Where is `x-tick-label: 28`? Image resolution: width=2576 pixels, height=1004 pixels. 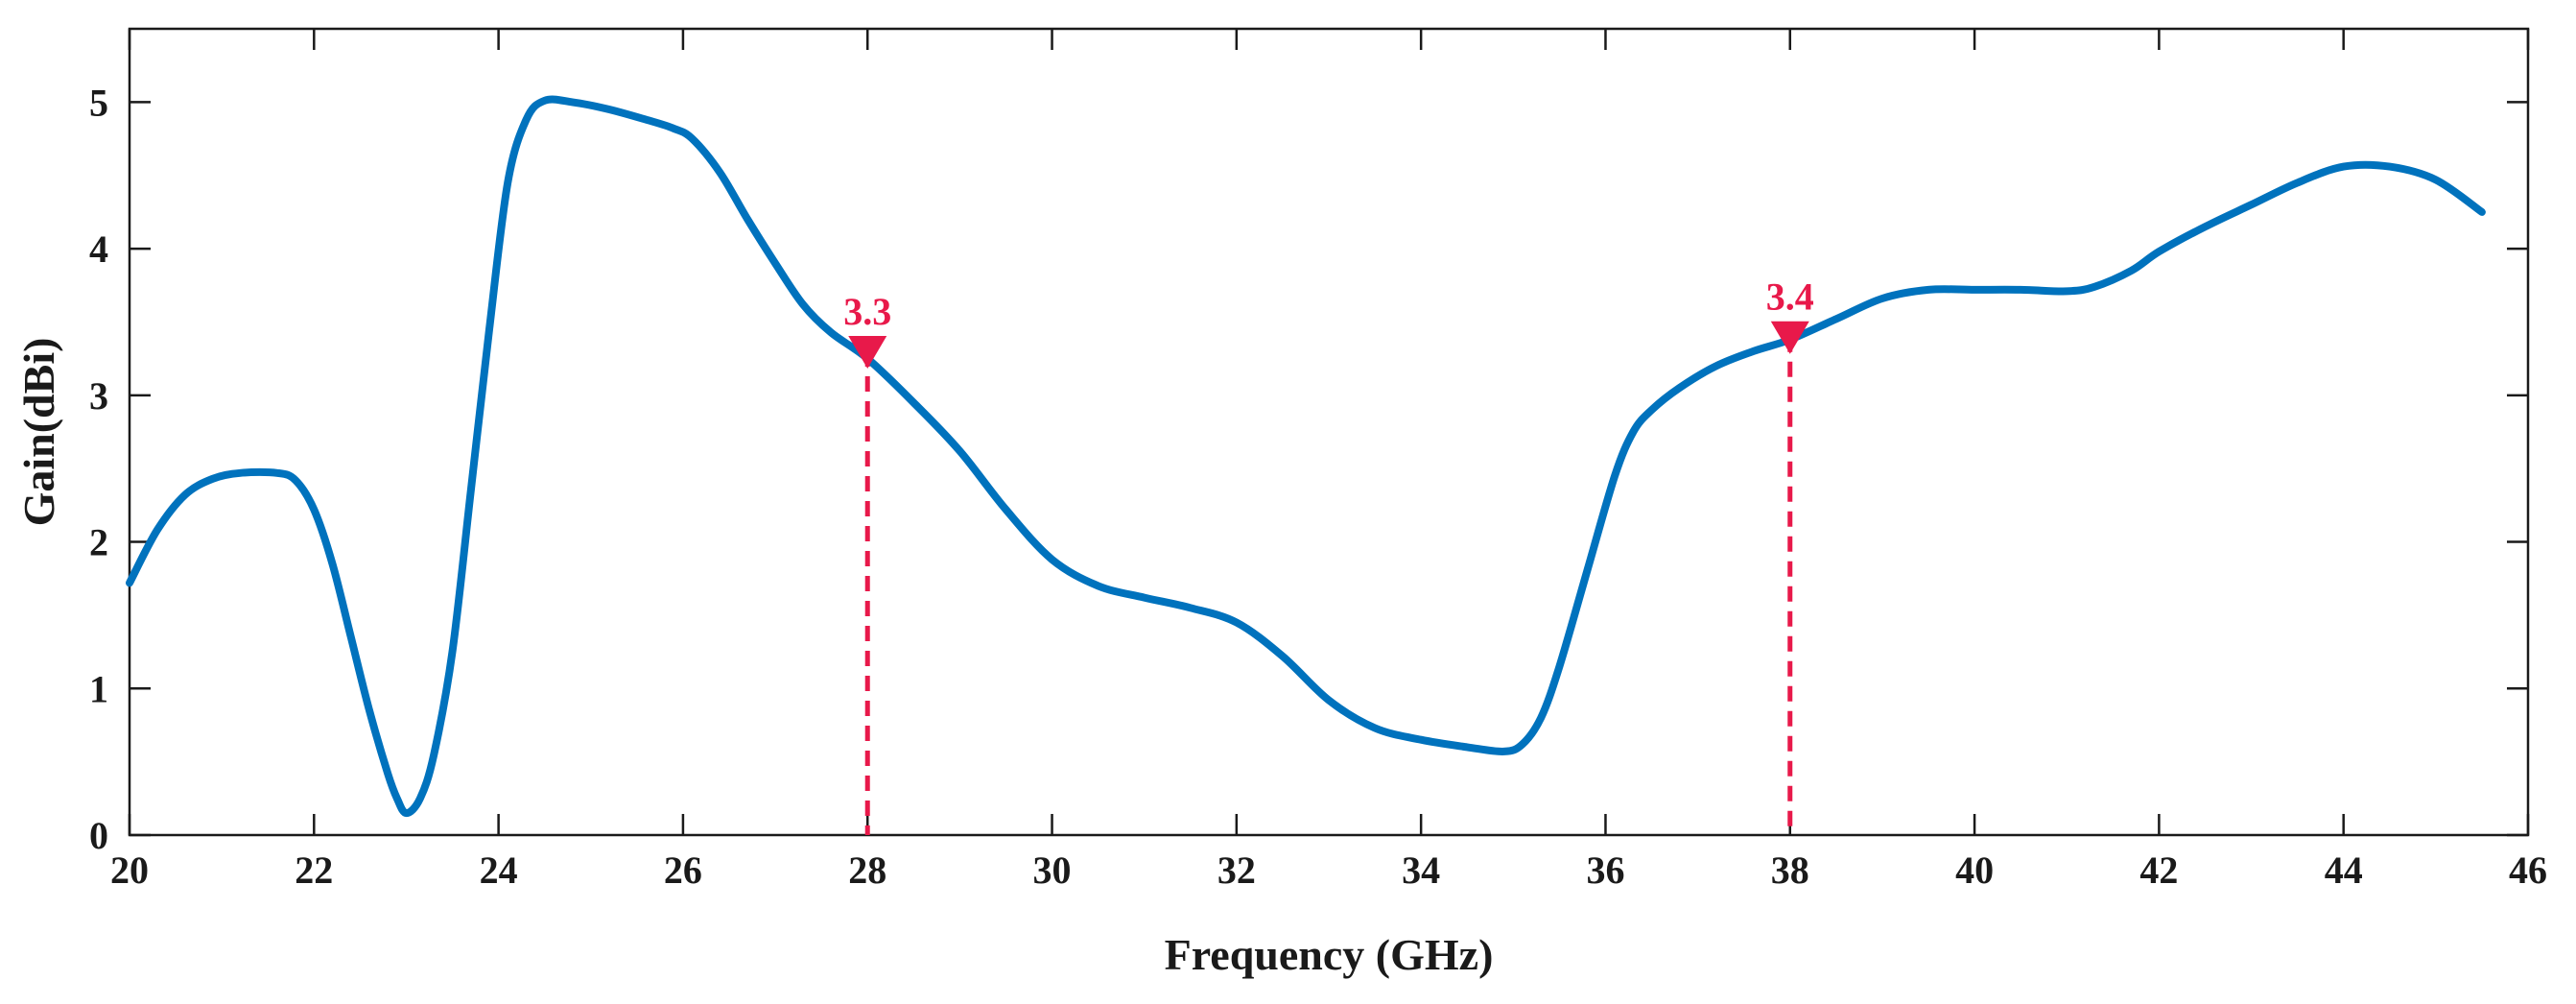 x-tick-label: 28 is located at coordinates (867, 870).